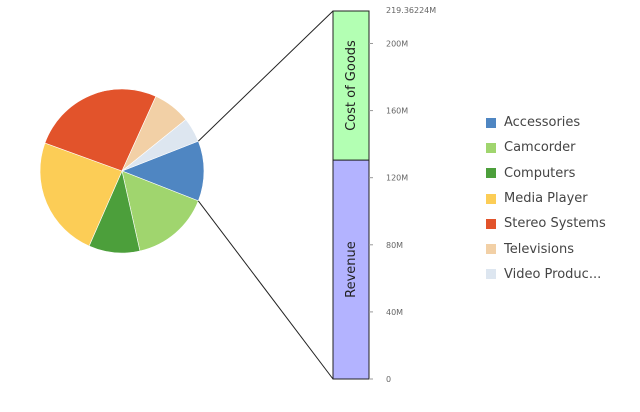  What do you see at coordinates (265, 290) in the screenshot?
I see `connector-line-bottom` at bounding box center [265, 290].